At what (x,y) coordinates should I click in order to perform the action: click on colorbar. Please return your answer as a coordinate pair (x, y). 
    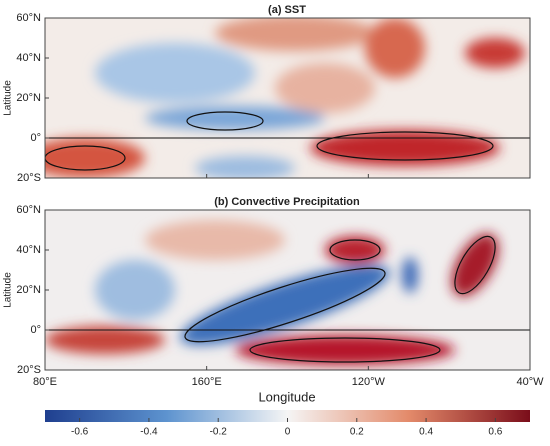
    Looking at the image, I should click on (287, 416).